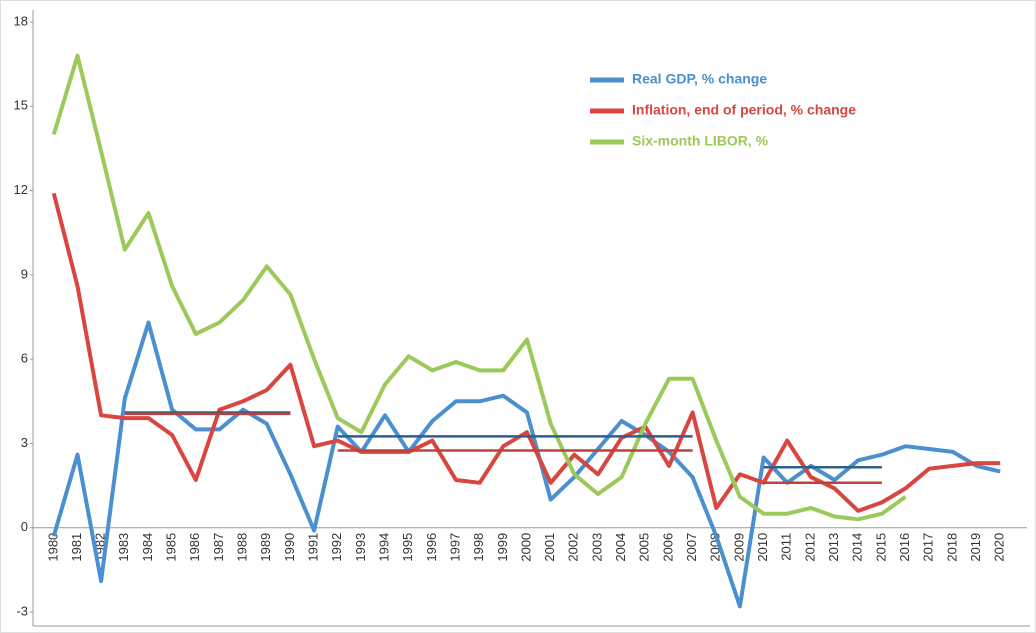 Image resolution: width=1036 pixels, height=633 pixels. I want to click on y-tick-label: 12, so click(21, 189).